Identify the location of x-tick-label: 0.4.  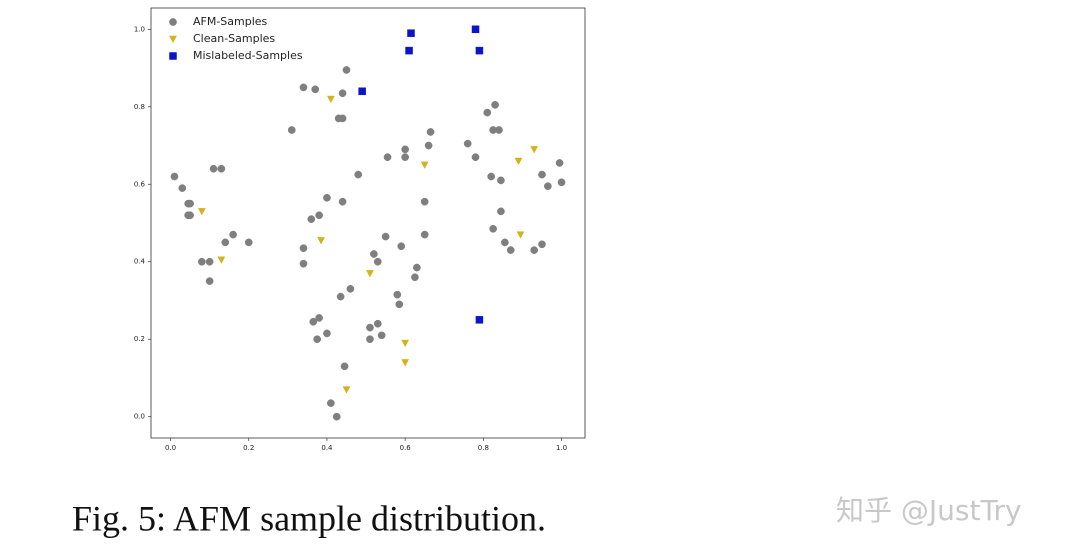
(327, 448).